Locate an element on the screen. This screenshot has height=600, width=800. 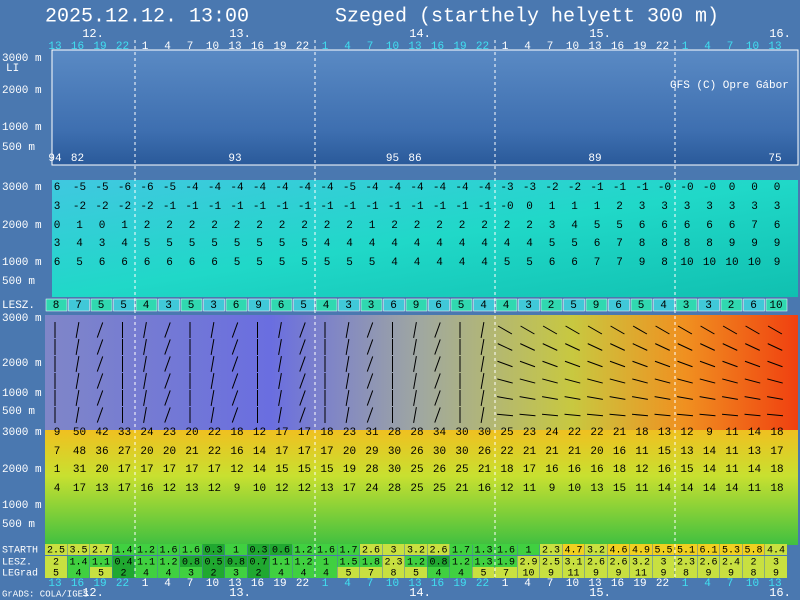
hour-label: 10 is located at coordinates (572, 47).